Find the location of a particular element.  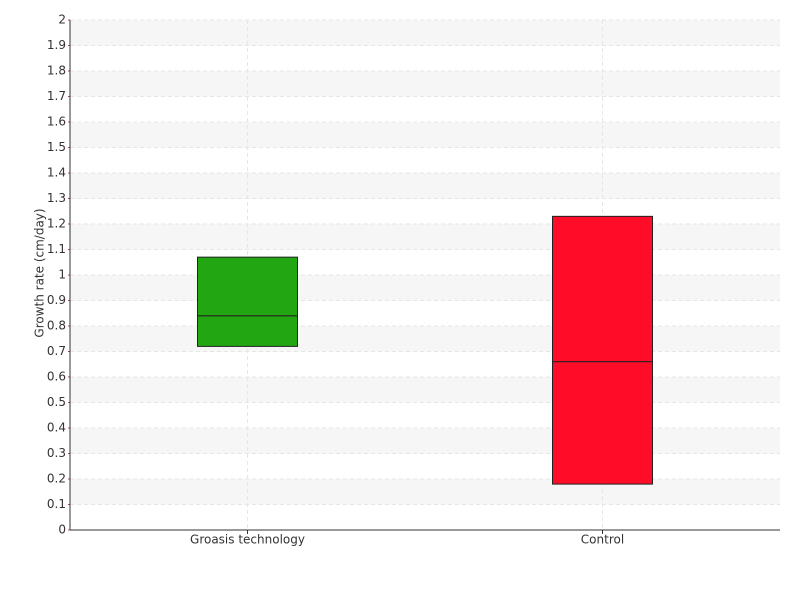

y-tick-label: 0.9 is located at coordinates (56, 300).